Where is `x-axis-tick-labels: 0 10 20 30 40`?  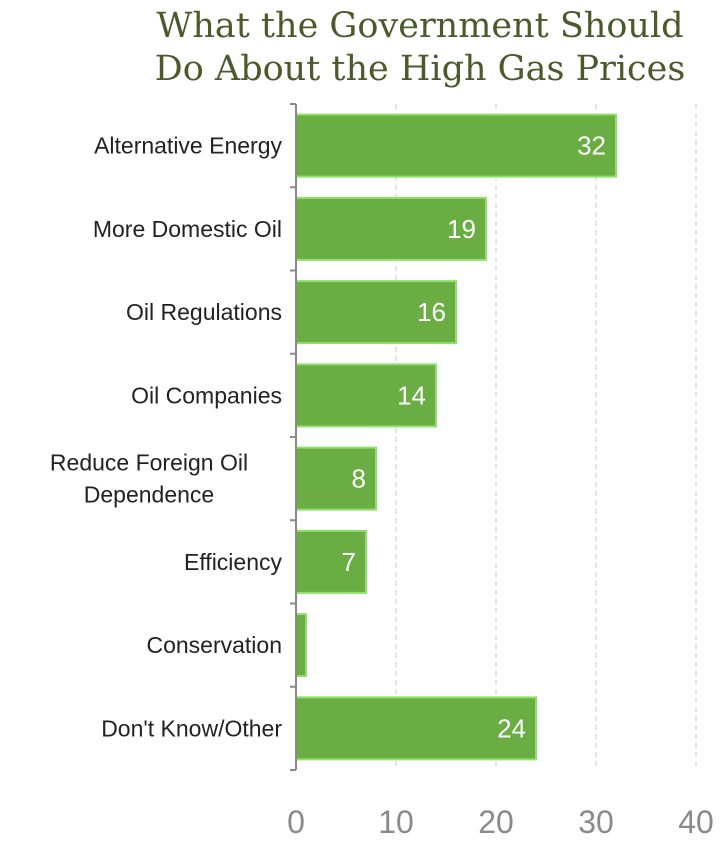
x-axis-tick-labels: 0 10 20 30 40 is located at coordinates (500, 822).